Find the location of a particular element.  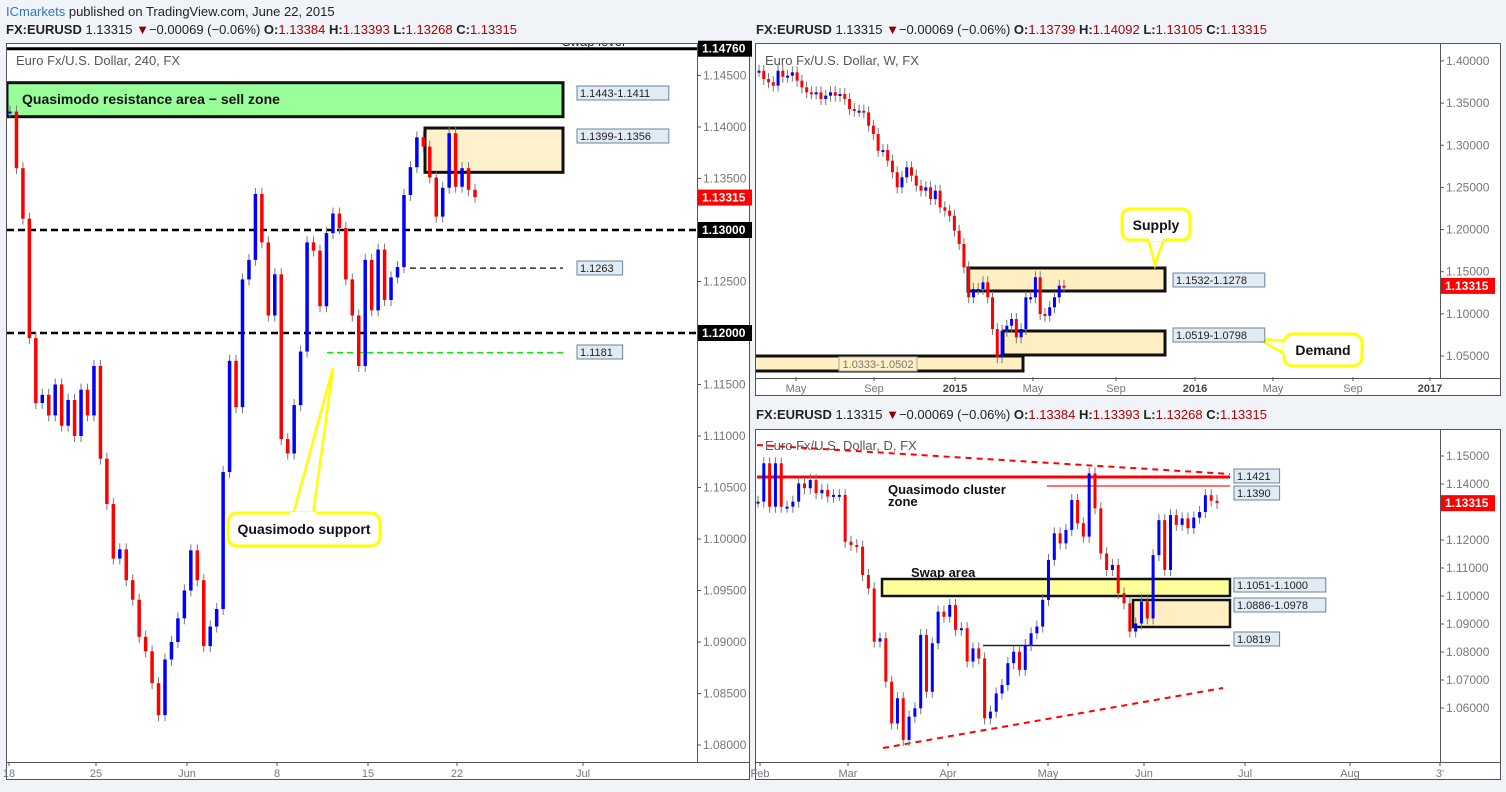

price-label: 1.0519-1.0798 is located at coordinates (1211, 336).